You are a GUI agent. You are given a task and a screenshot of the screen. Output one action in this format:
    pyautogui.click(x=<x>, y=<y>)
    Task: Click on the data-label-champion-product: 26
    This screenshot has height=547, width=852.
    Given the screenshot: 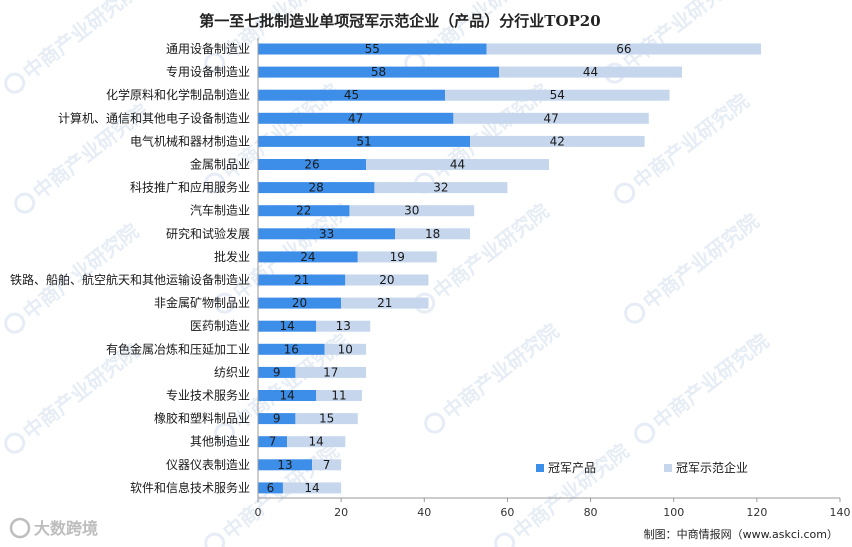 What is the action you would take?
    pyautogui.click(x=311, y=165)
    